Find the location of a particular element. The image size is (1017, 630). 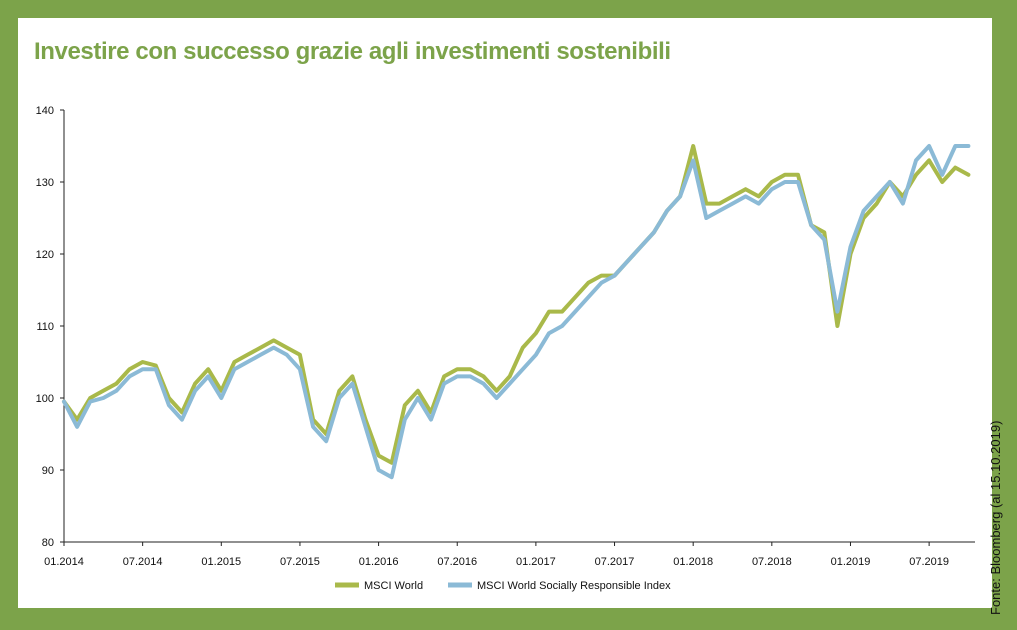

legend-label: MSCI World is located at coordinates (393, 586).